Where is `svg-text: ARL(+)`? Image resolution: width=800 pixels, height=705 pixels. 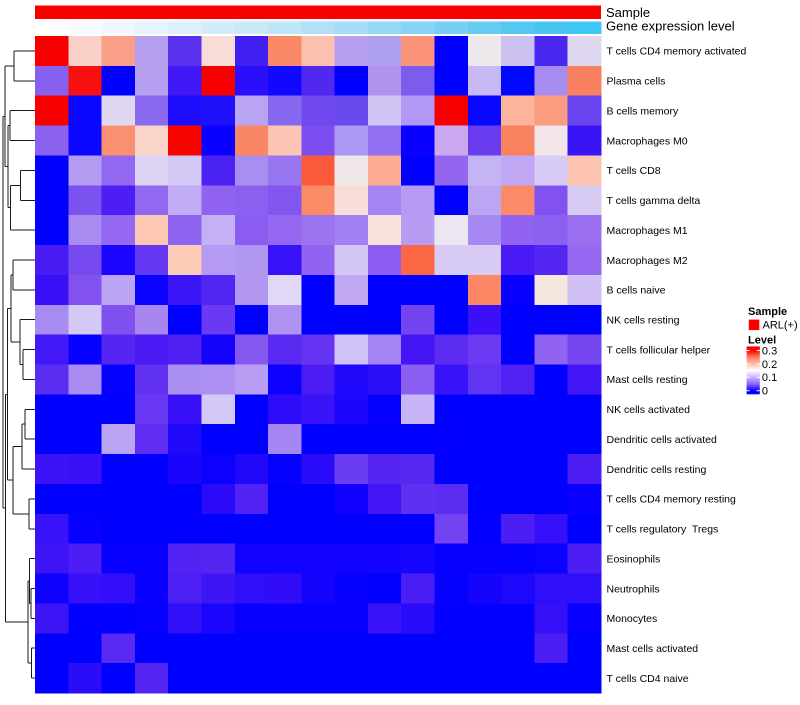
svg-text: ARL(+) is located at coordinates (780, 326).